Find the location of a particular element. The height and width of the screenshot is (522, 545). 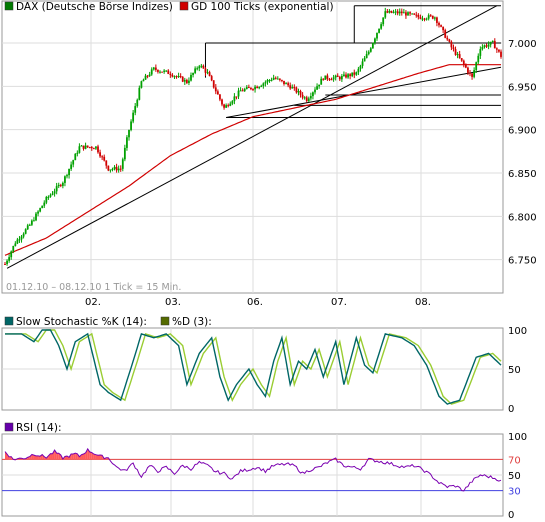

rsi-fill is located at coordinates (235, 469).